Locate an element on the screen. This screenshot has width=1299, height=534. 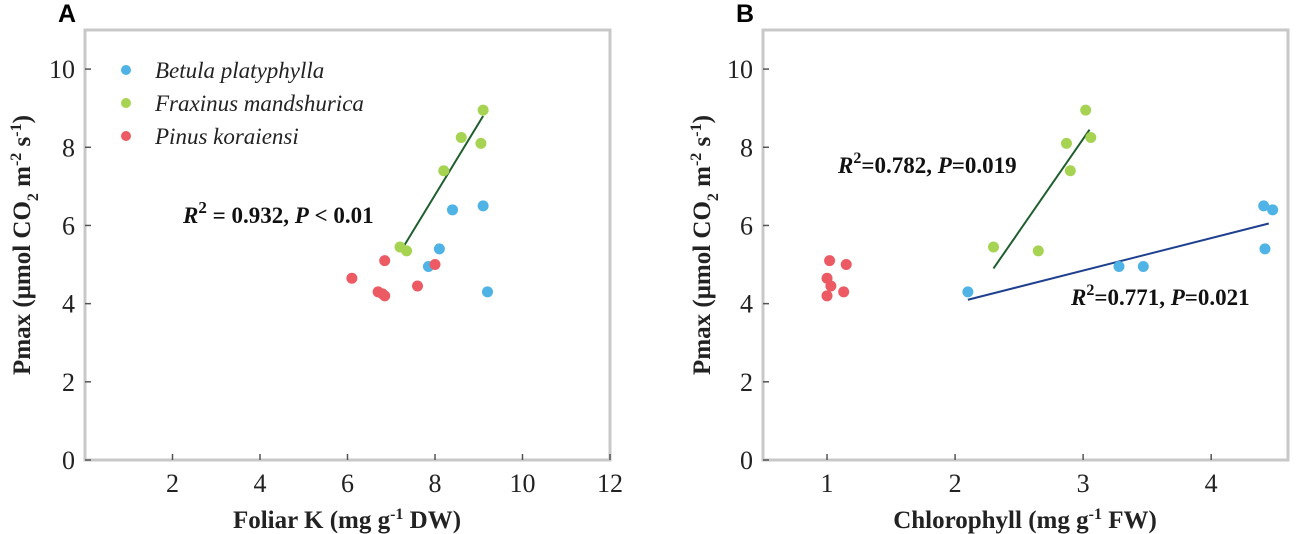
panel-b-x-tick-label: 4 is located at coordinates (1211, 483).